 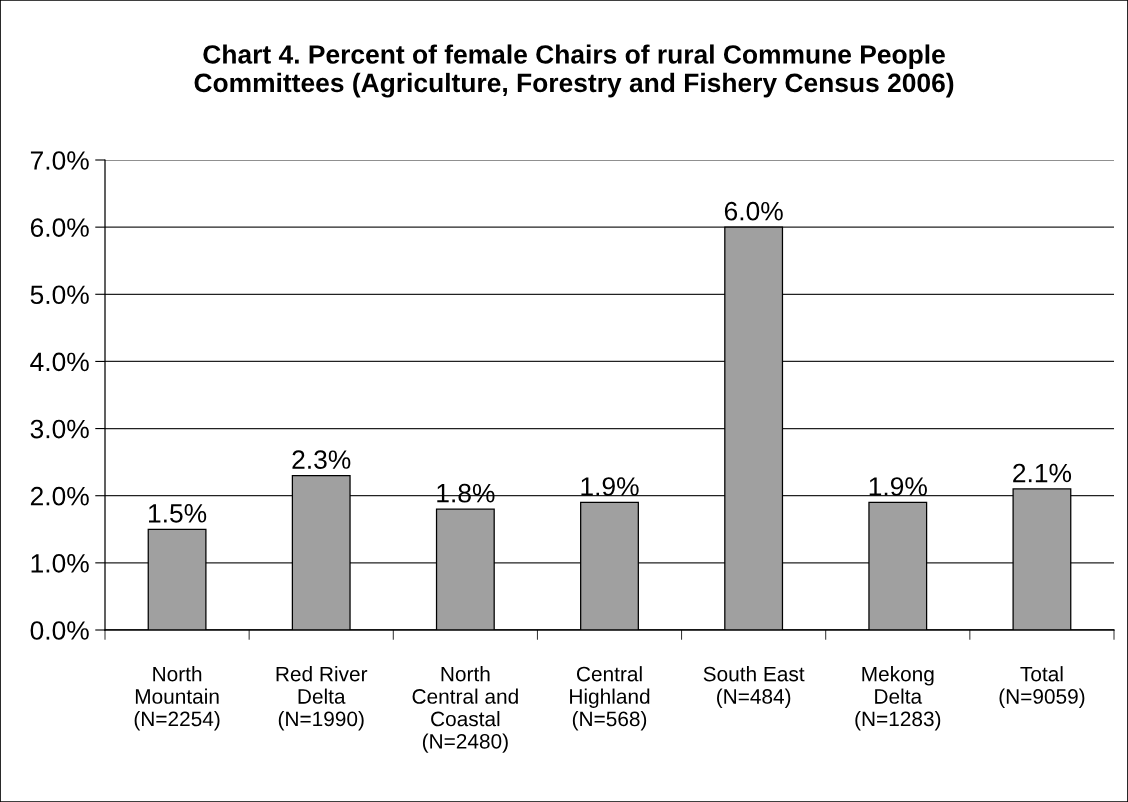 What do you see at coordinates (753, 211) in the screenshot?
I see `data-label: 6.0%` at bounding box center [753, 211].